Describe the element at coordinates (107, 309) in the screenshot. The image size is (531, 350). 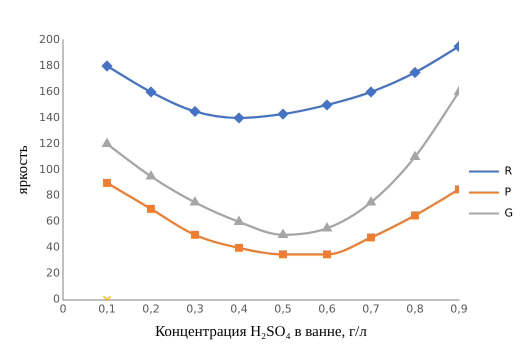
I see `x-tick-label: 0,1` at that location.